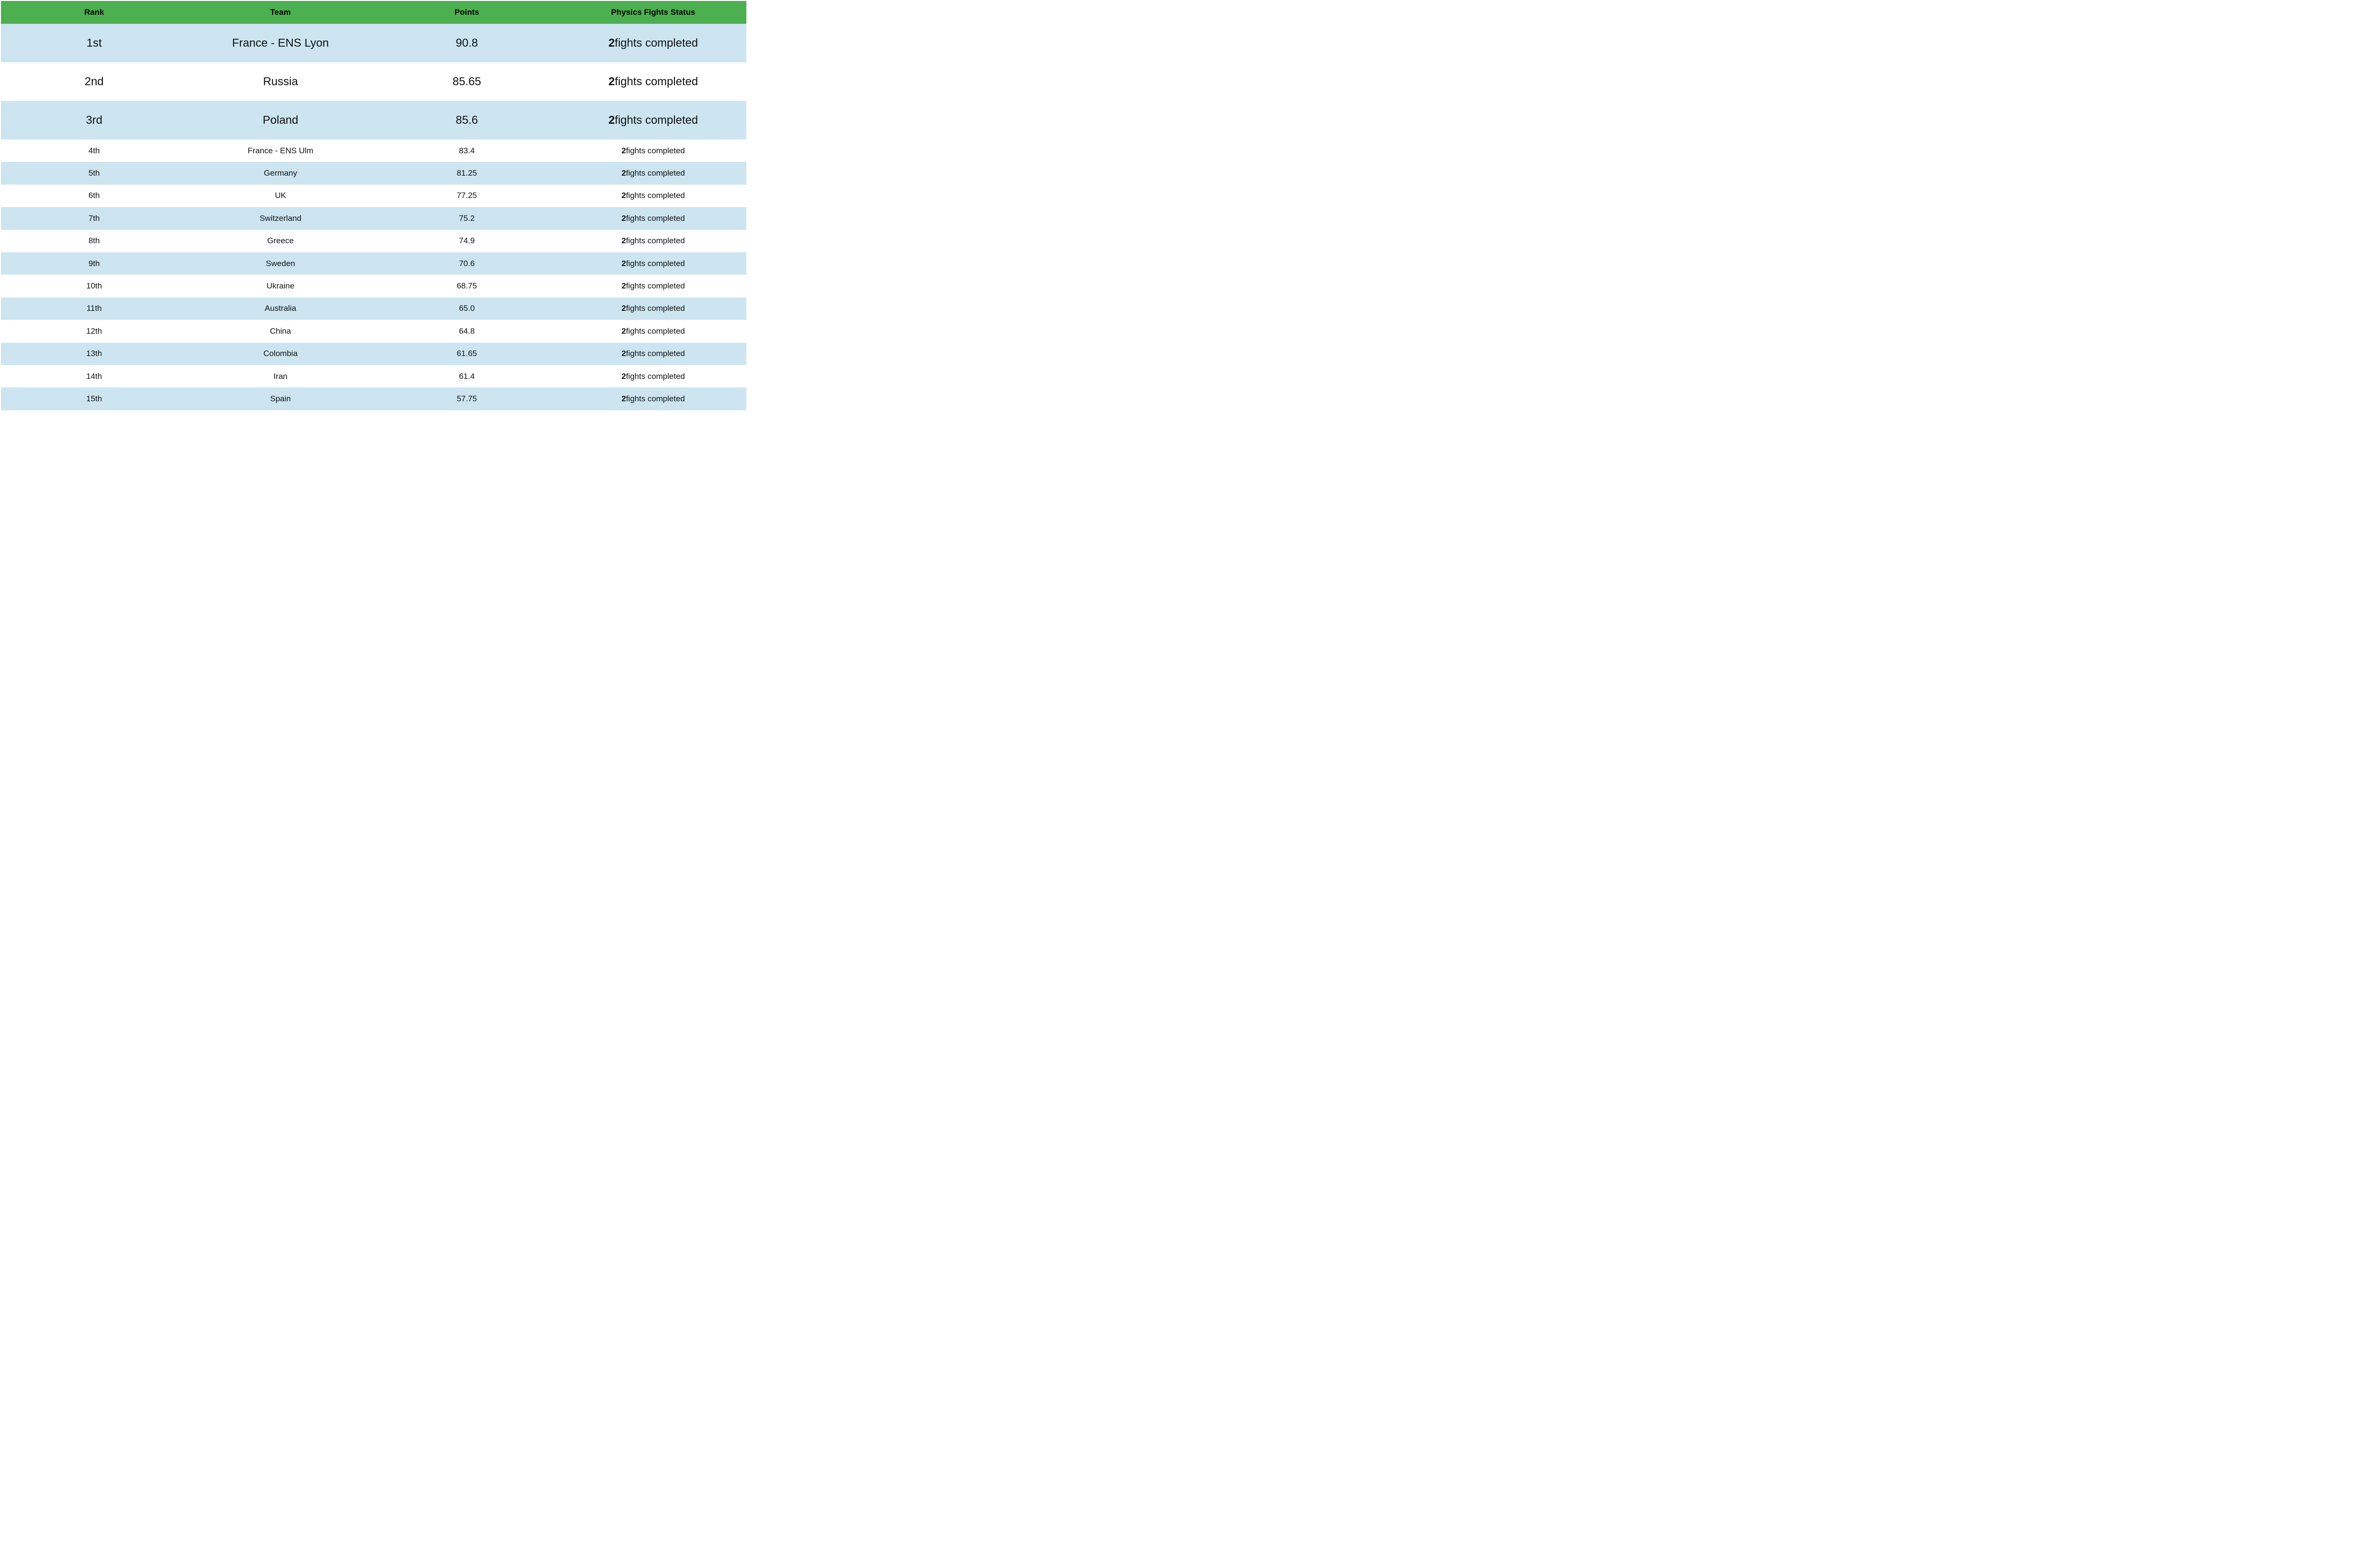  Describe the element at coordinates (94, 218) in the screenshot. I see `rank-cell: 7th` at that location.